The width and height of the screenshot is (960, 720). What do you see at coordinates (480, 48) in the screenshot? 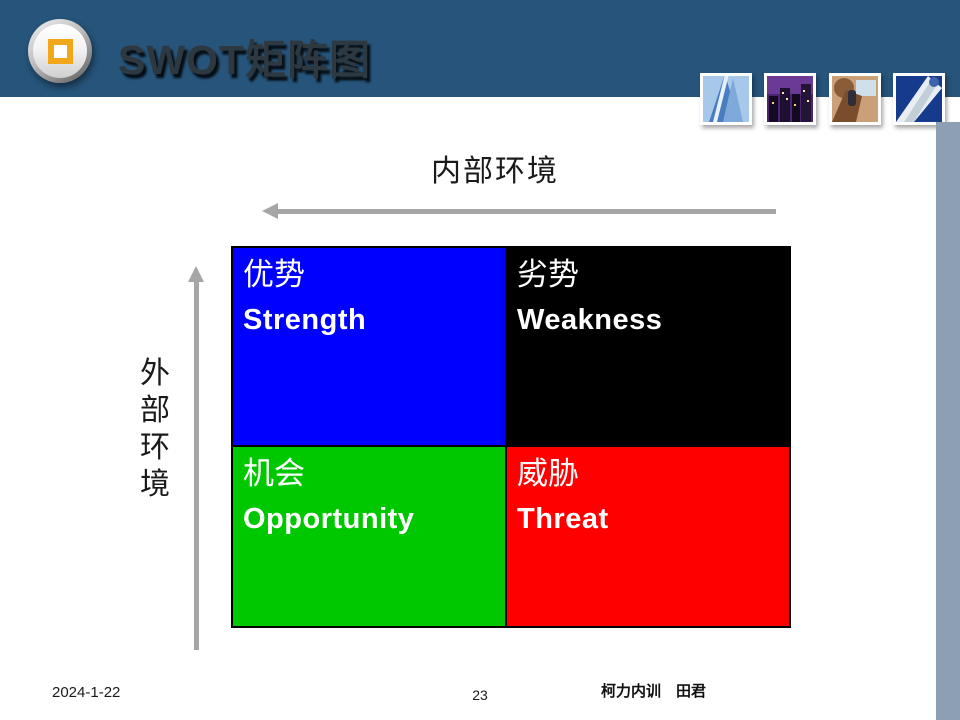
I see `header-bar: SWOT矩阵图` at bounding box center [480, 48].